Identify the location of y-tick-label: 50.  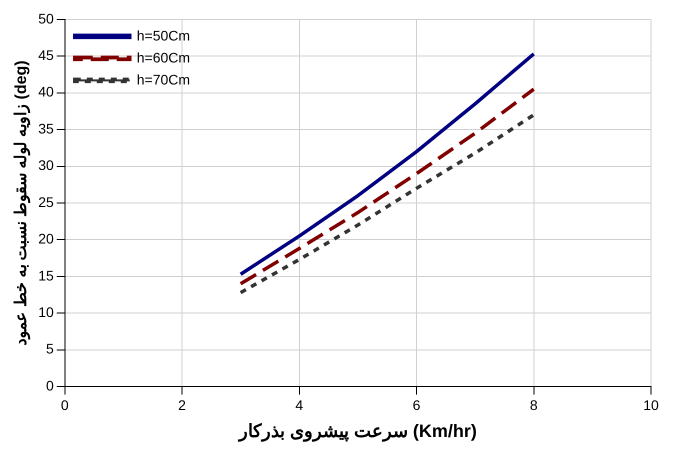
(46, 18).